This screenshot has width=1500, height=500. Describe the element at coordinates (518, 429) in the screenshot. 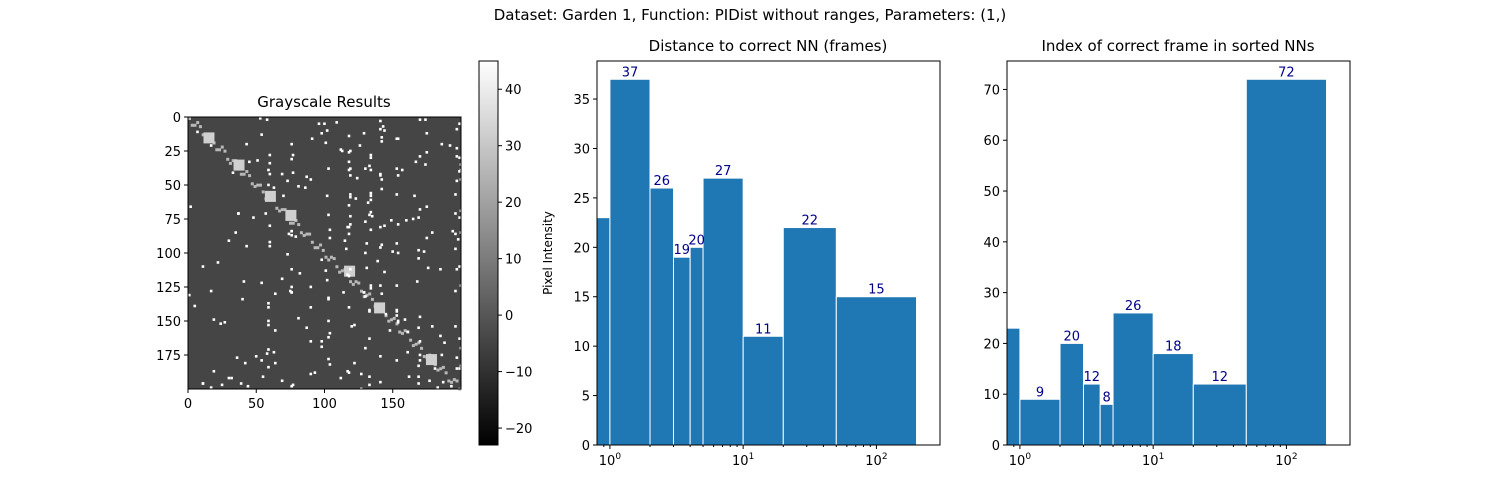

I see `colorbar-tick-label: −20` at that location.